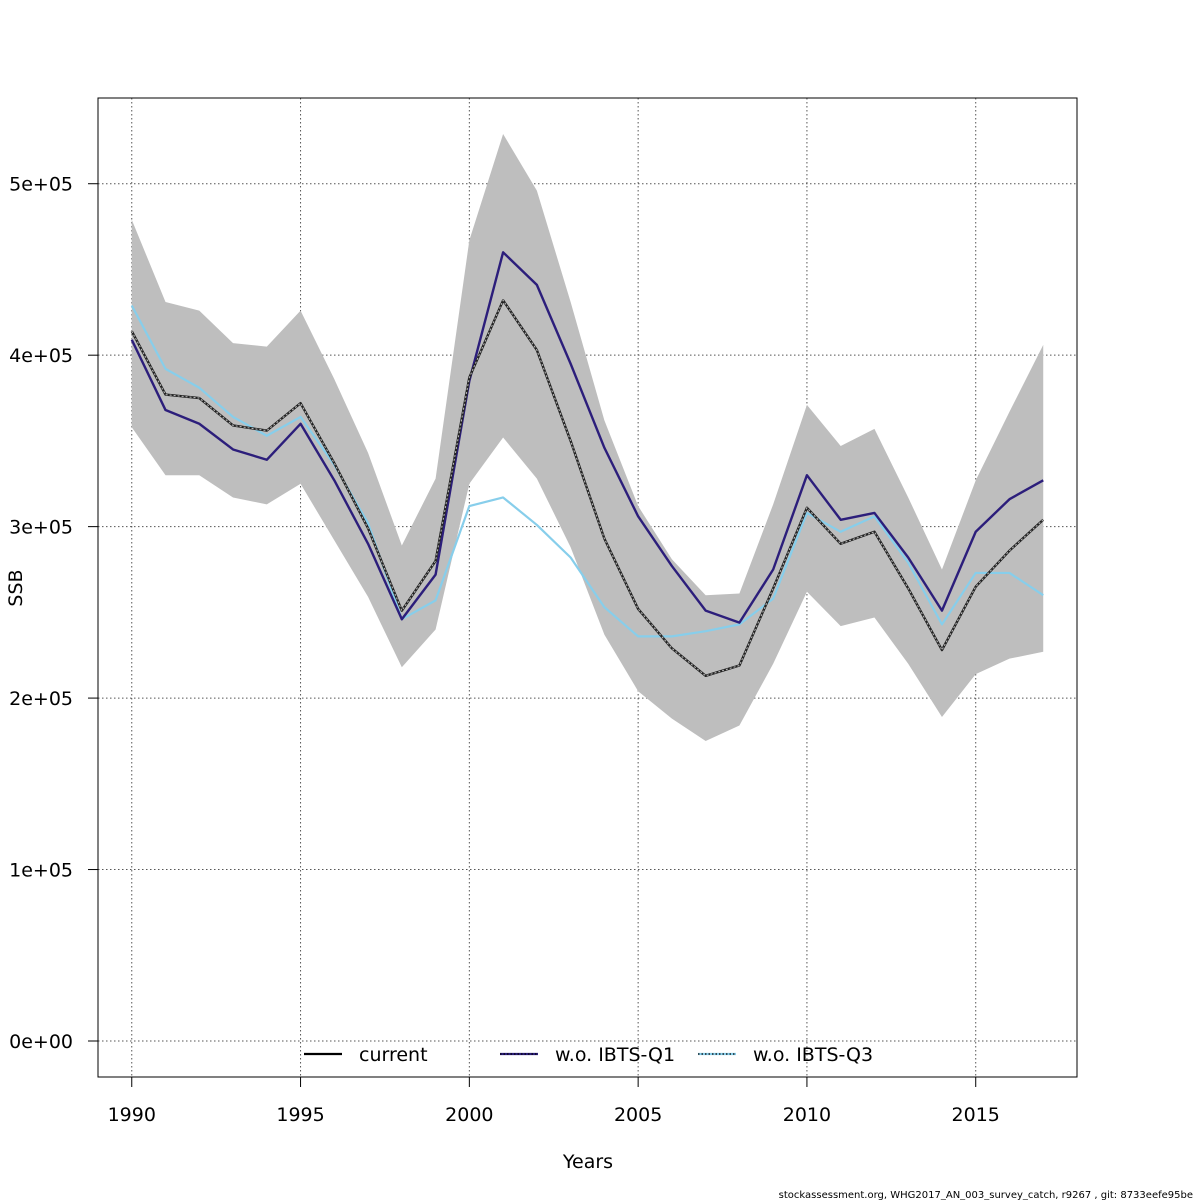  Describe the element at coordinates (41, 699) in the screenshot. I see `y-tick-label-2: 2e+05` at that location.